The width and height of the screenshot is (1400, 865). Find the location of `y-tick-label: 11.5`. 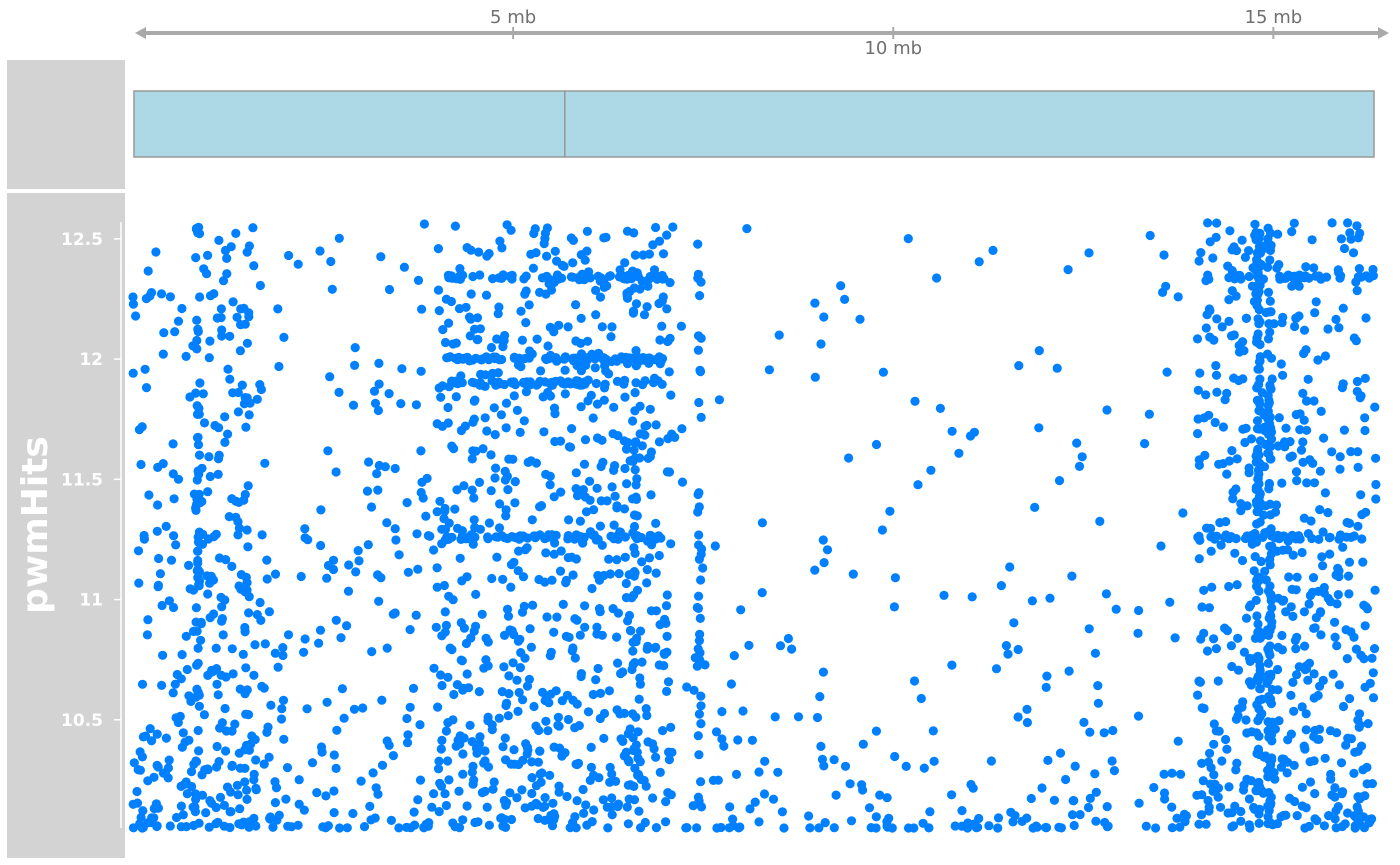

y-tick-label: 11.5 is located at coordinates (82, 480).